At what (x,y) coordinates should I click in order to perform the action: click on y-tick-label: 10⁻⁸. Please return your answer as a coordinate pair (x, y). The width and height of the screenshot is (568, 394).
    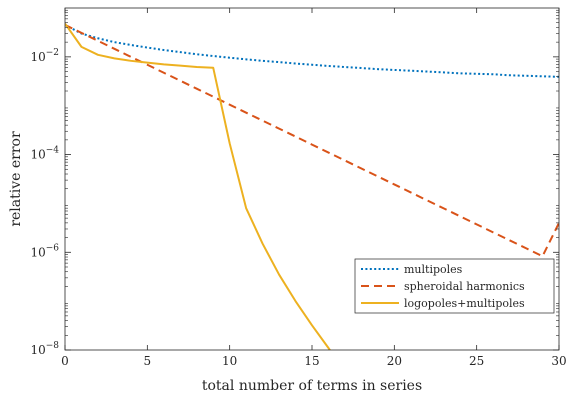
    Looking at the image, I should click on (44, 349).